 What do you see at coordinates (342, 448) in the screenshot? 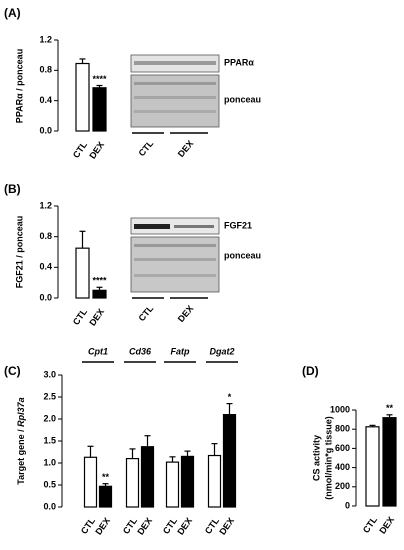
I see `y-tick-label: 600` at bounding box center [342, 448].